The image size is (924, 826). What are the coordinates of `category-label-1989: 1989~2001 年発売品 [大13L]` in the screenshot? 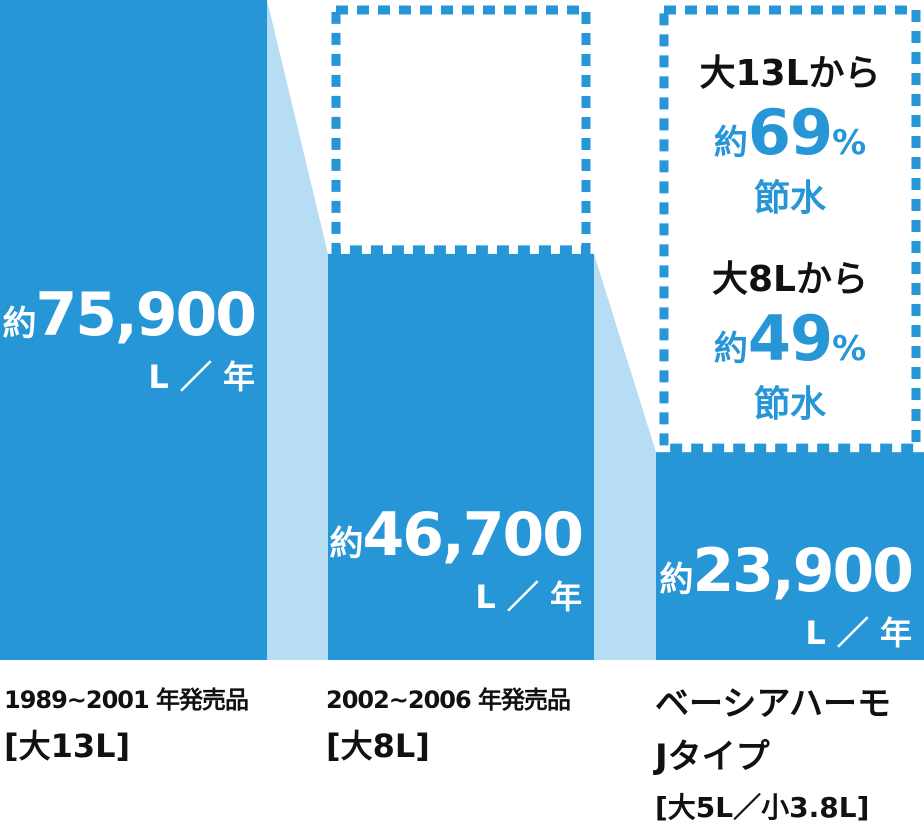 It's located at (126, 725).